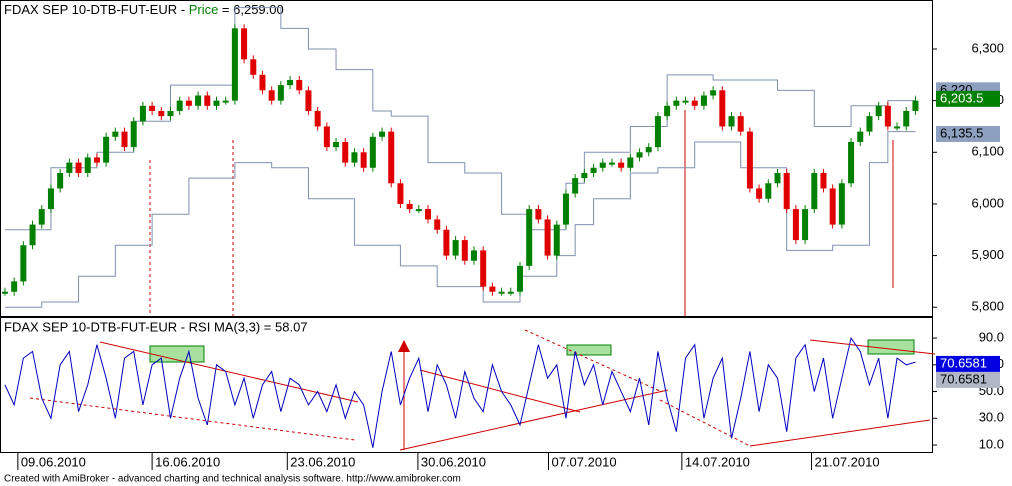 The image size is (1012, 486). I want to click on title: FDAX SEP 10-DTB-FUT-EUR -, so click(96, 9).